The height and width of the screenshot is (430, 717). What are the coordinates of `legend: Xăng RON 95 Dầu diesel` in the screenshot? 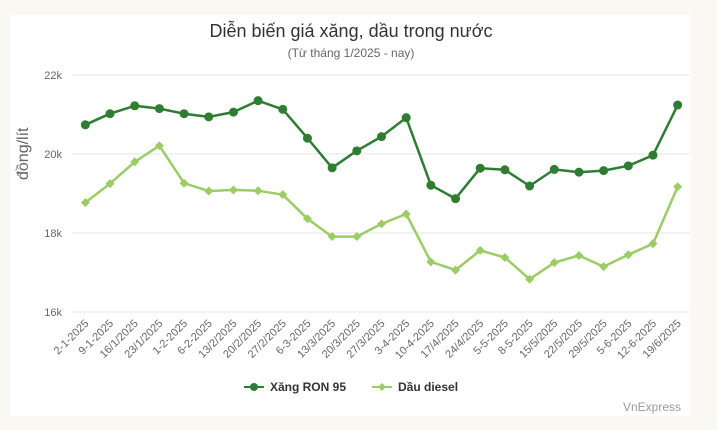 It's located at (351, 387).